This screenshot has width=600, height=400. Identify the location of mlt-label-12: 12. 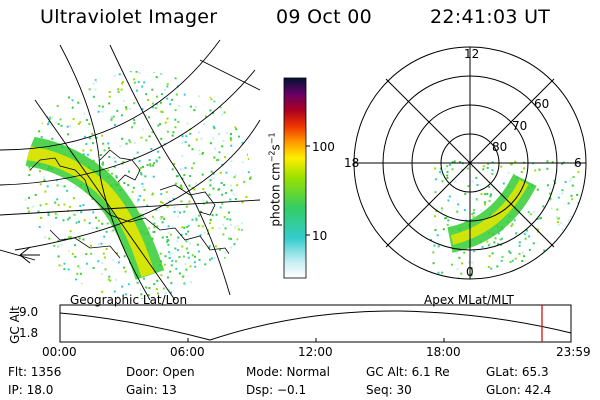
(472, 54).